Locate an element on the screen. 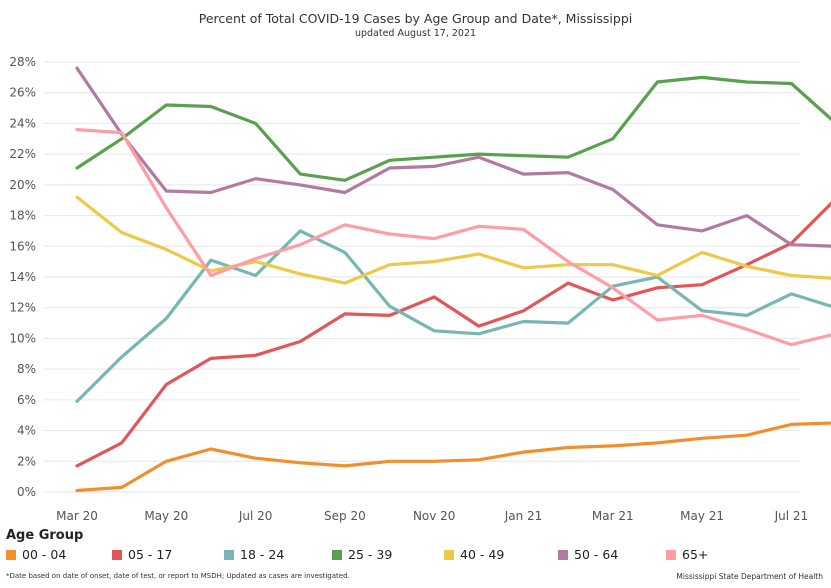 This screenshot has height=588, width=831. chart-subtitle: updated August 17, 2021 is located at coordinates (415, 33).